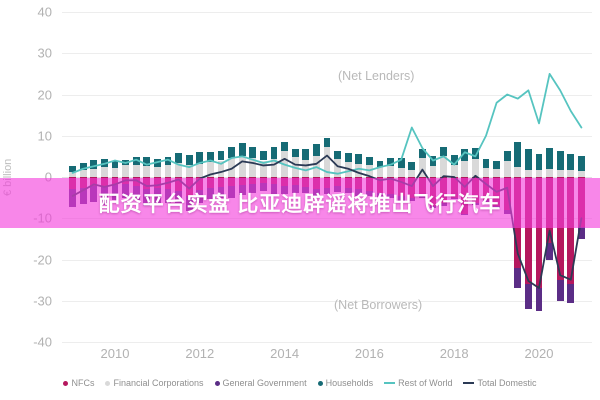 This screenshot has width=600, height=400. Describe the element at coordinates (217, 383) in the screenshot. I see `legend-dot-icon` at that location.